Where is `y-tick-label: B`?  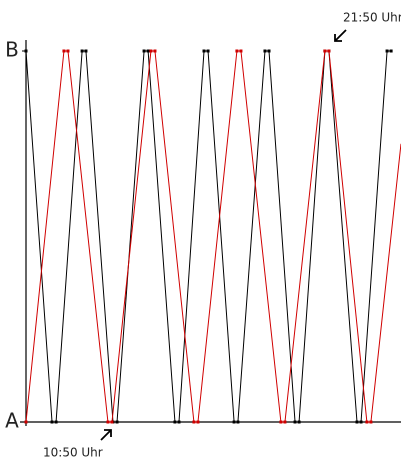
y-tick-label: B is located at coordinates (12, 50).